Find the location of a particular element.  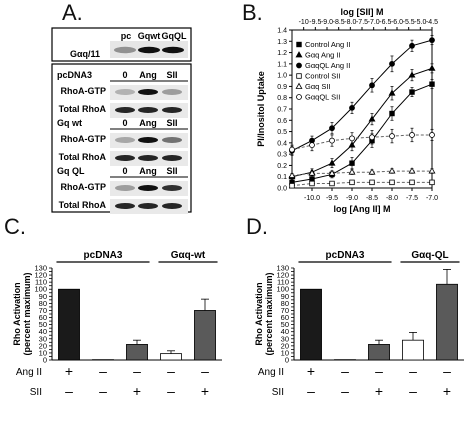

blot-lane-header: pc is located at coordinates (126, 36).